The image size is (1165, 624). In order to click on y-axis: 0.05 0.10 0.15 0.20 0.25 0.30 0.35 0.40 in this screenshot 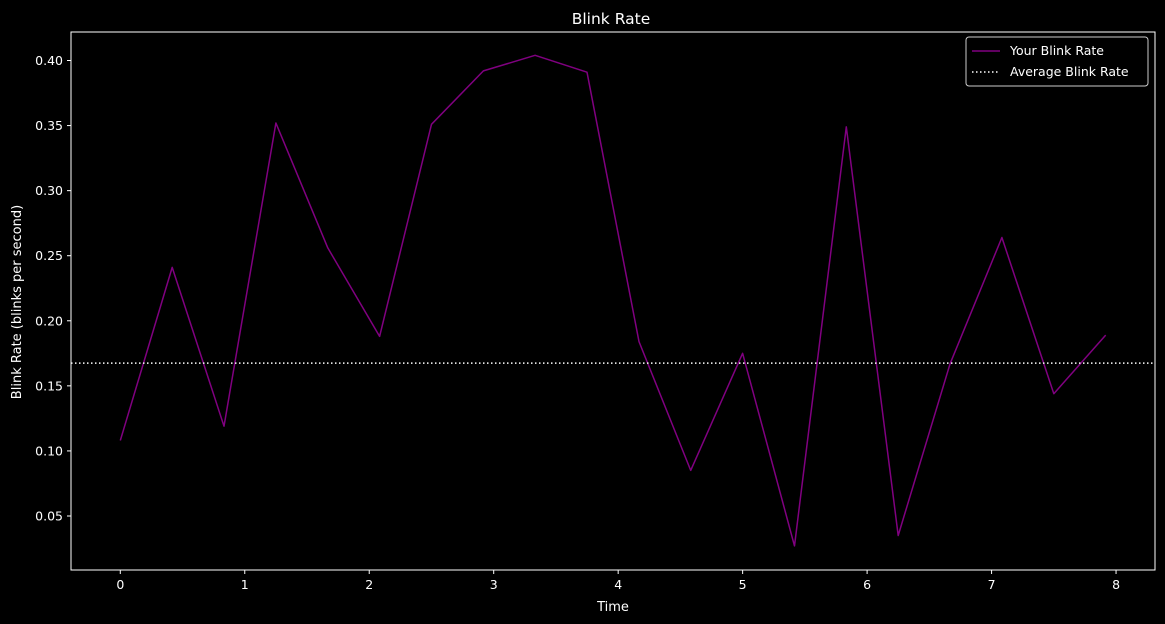, I will do `click(53, 288)`.